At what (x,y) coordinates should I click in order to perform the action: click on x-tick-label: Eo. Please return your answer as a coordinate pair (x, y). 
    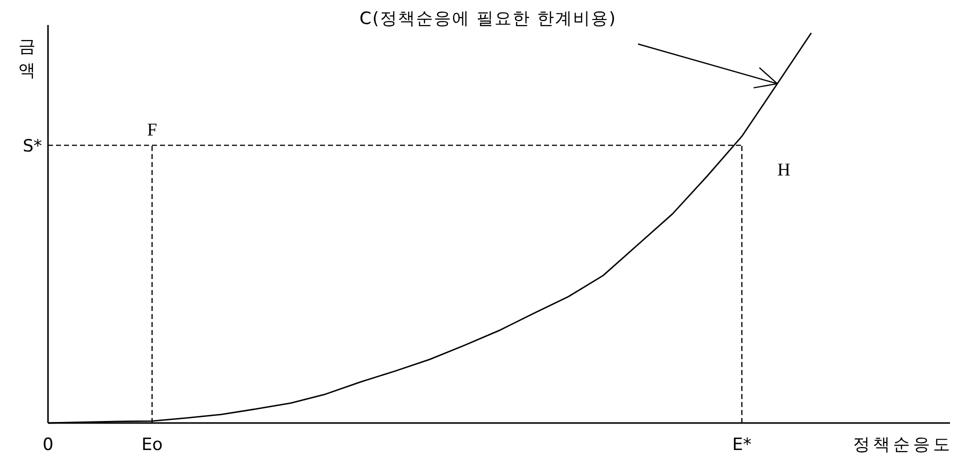
    Looking at the image, I should click on (152, 445).